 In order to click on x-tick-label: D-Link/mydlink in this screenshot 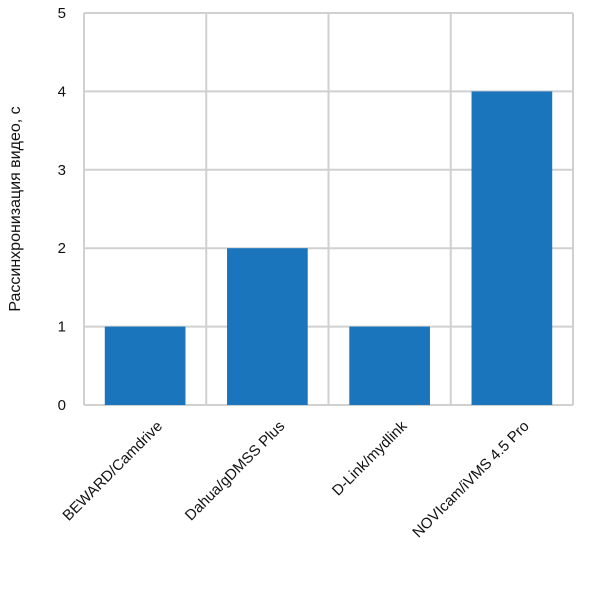, I will do `click(370, 458)`.